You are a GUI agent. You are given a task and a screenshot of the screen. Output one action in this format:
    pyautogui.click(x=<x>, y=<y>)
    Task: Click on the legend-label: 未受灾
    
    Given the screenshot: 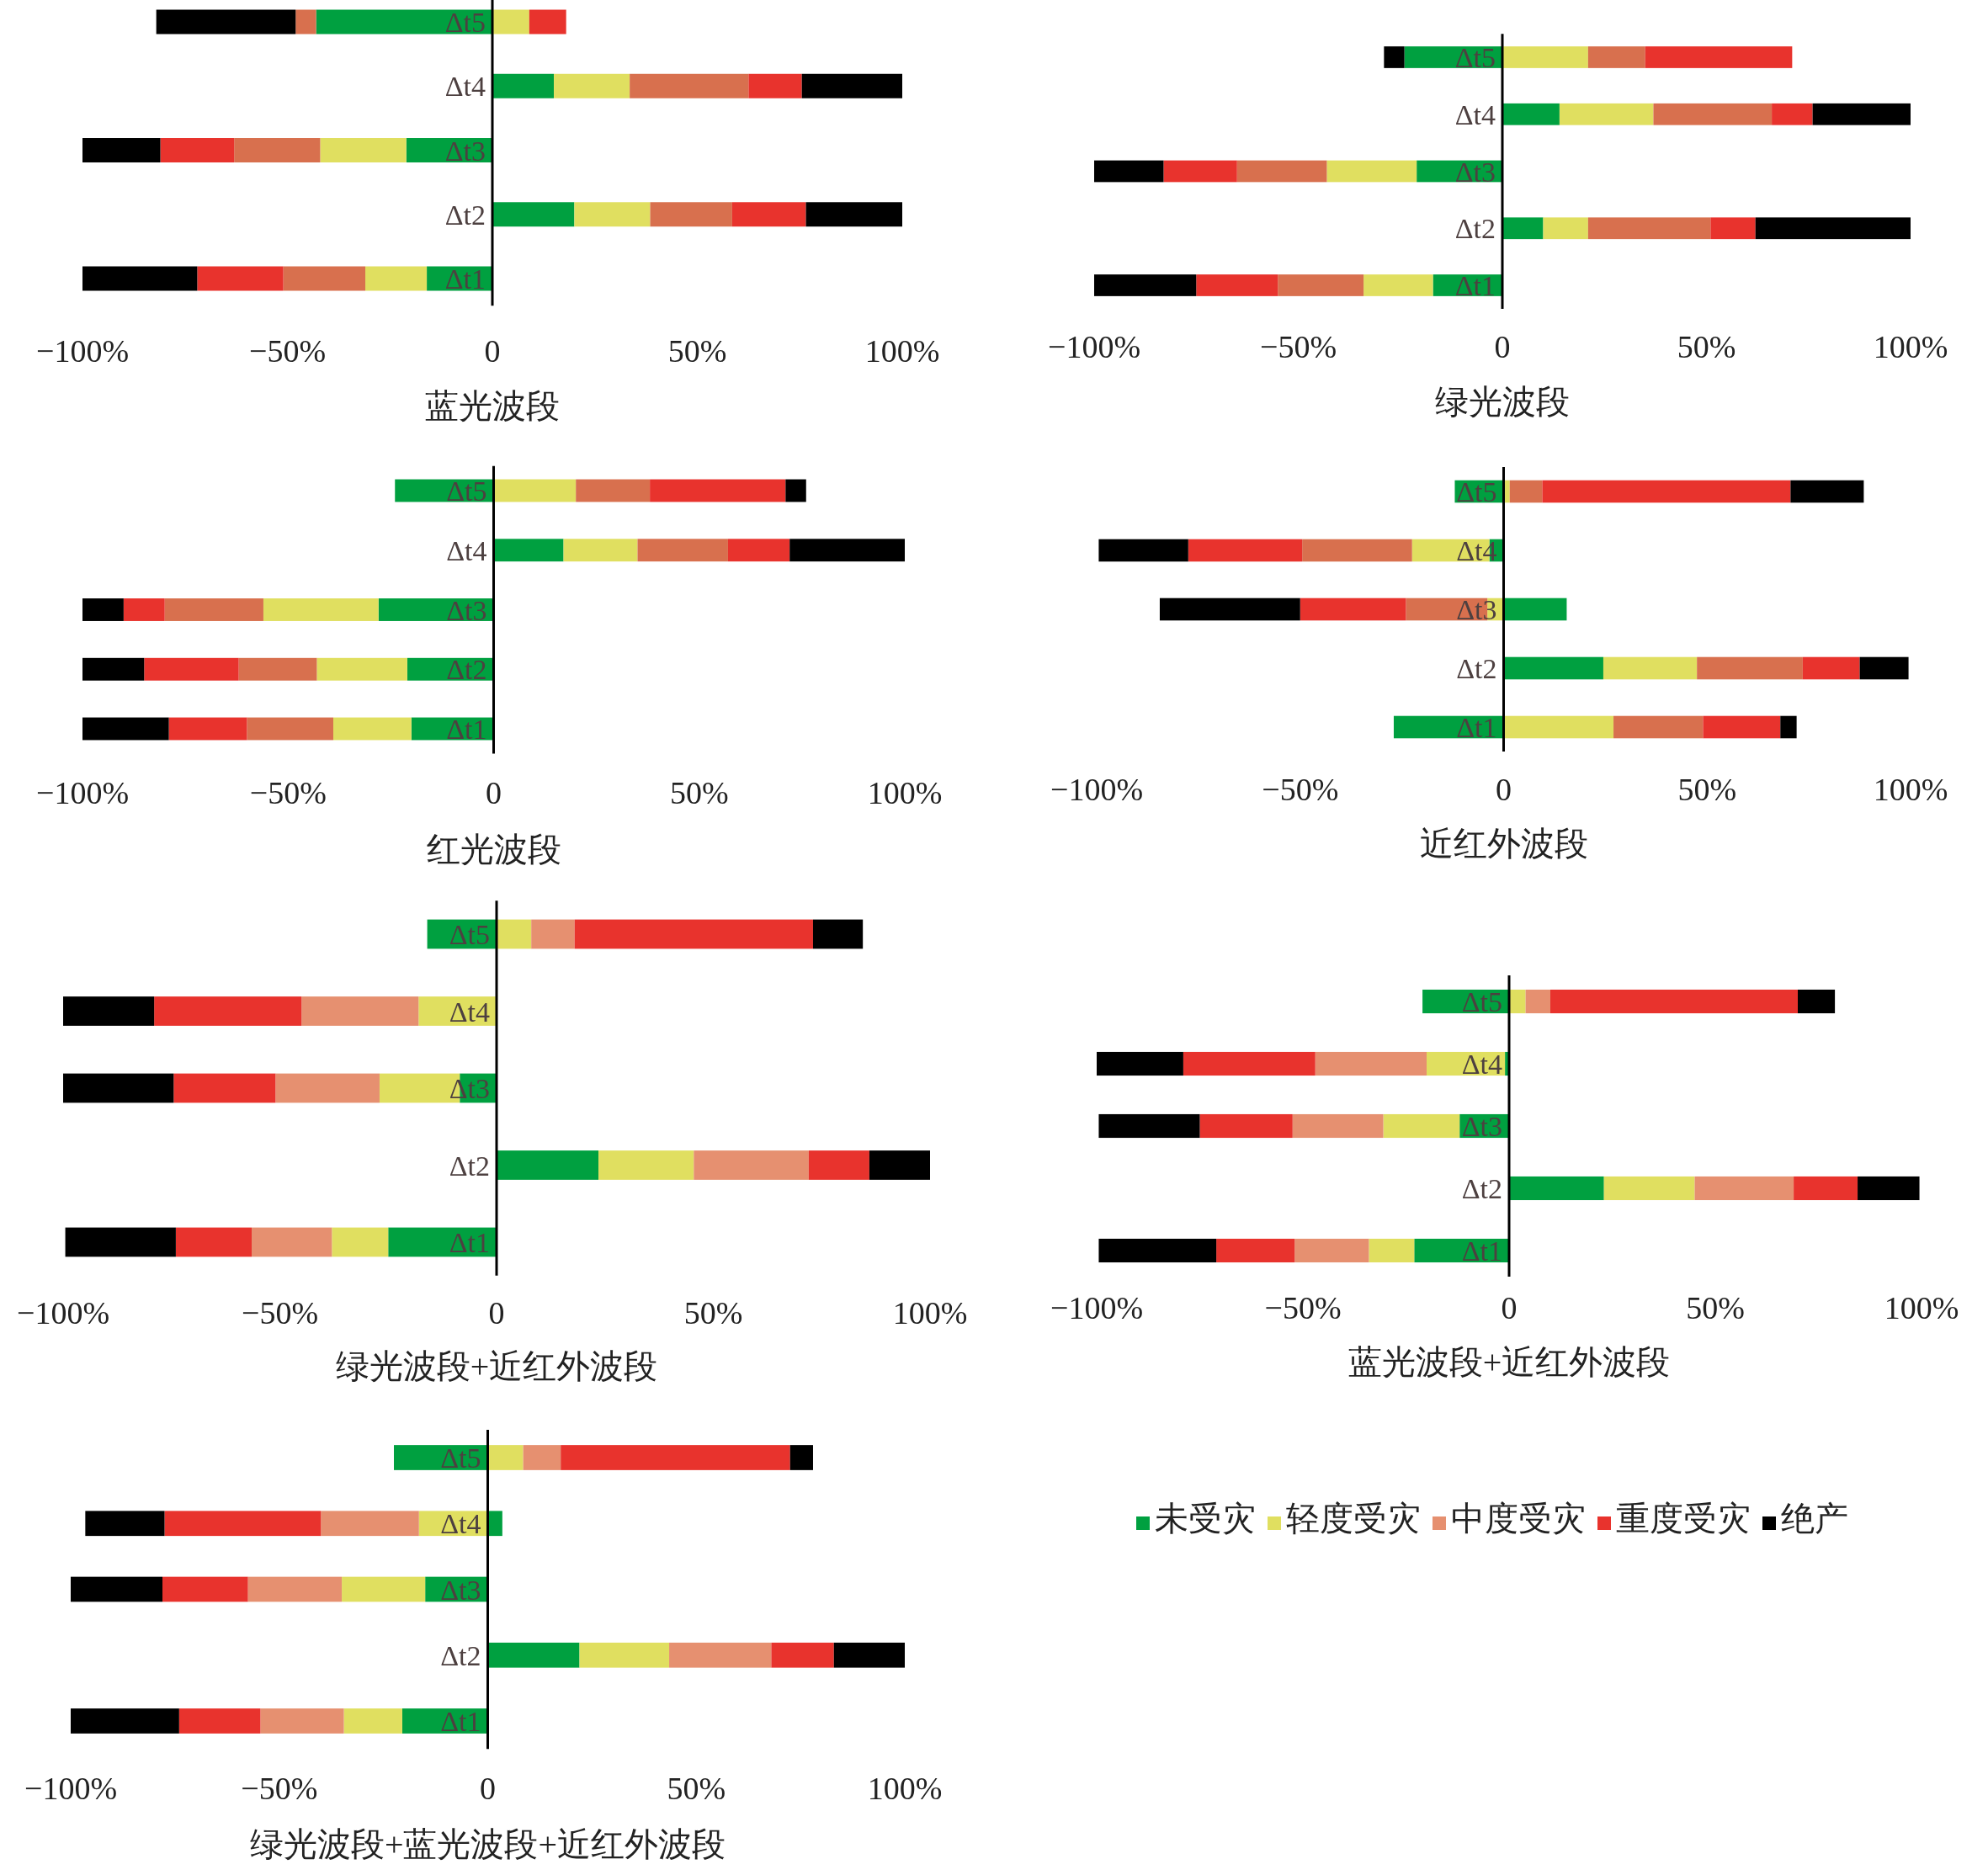 What is the action you would take?
    pyautogui.click(x=1205, y=1519)
    